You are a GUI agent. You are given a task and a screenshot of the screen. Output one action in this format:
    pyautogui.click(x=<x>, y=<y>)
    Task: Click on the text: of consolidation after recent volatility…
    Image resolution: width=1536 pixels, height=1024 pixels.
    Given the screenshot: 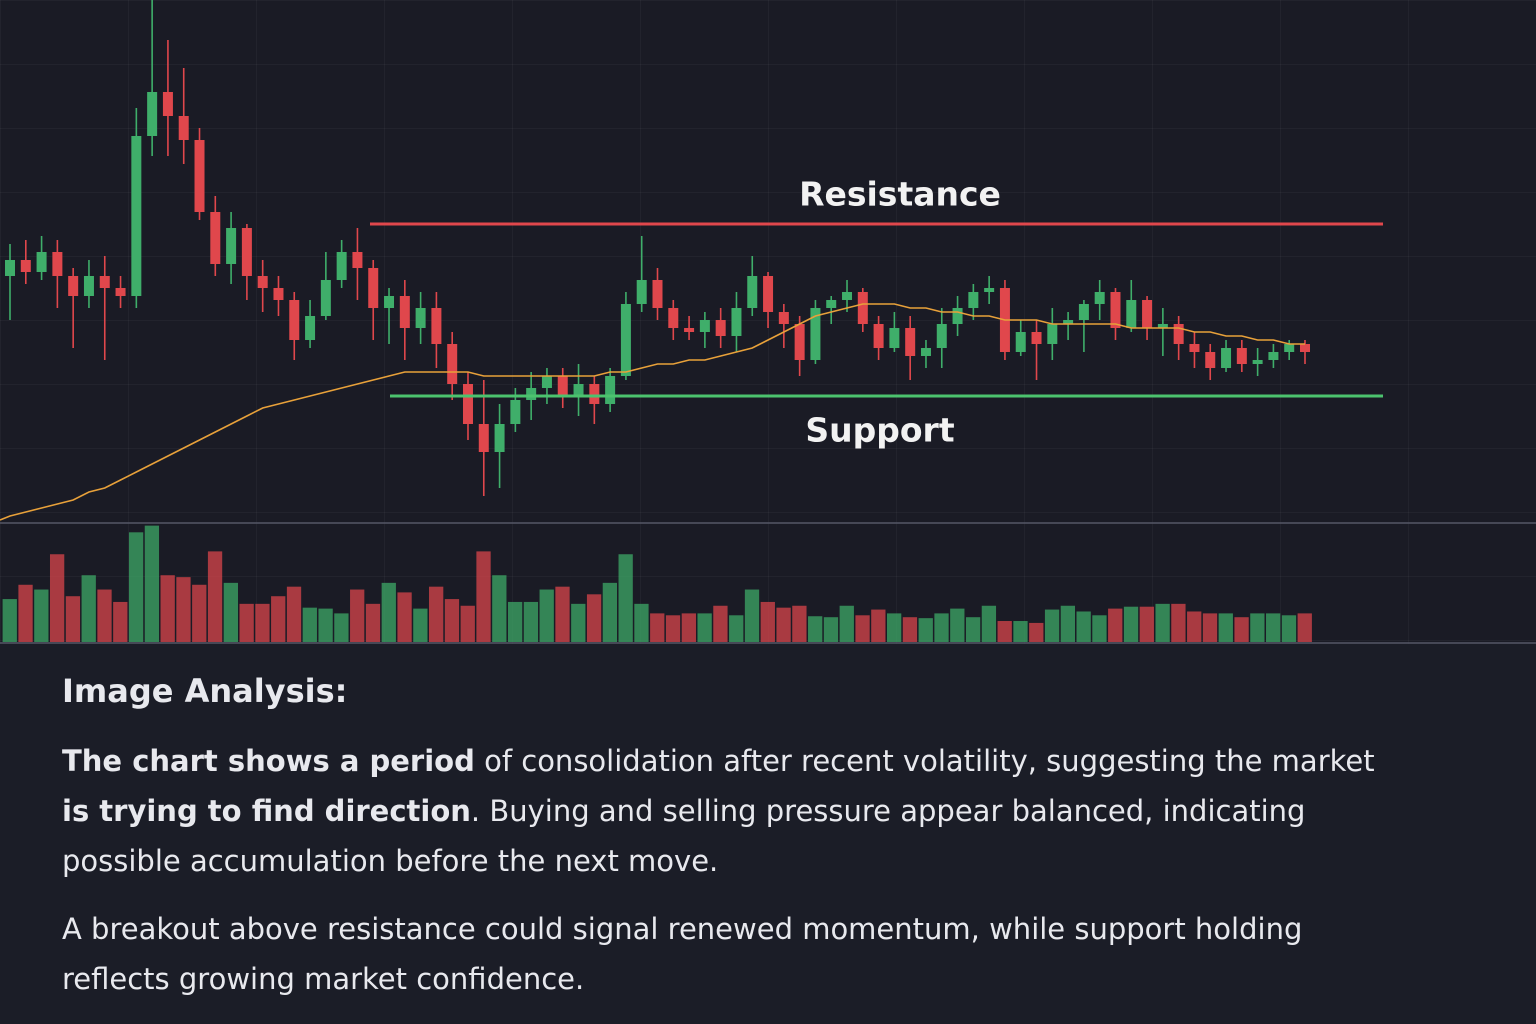 What is the action you would take?
    pyautogui.click(x=924, y=761)
    